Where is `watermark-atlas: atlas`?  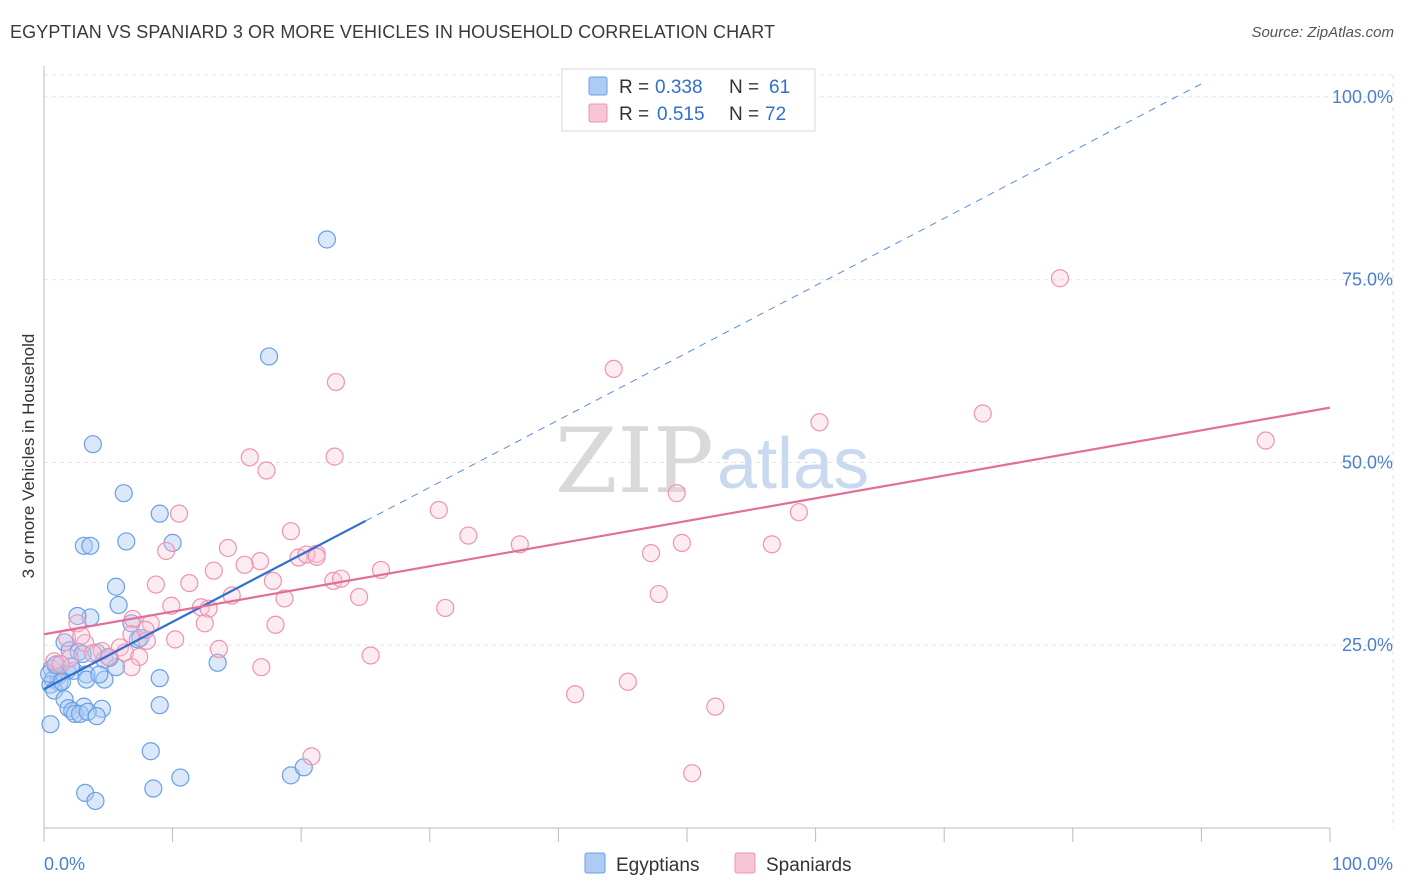 watermark-atlas: atlas is located at coordinates (793, 464).